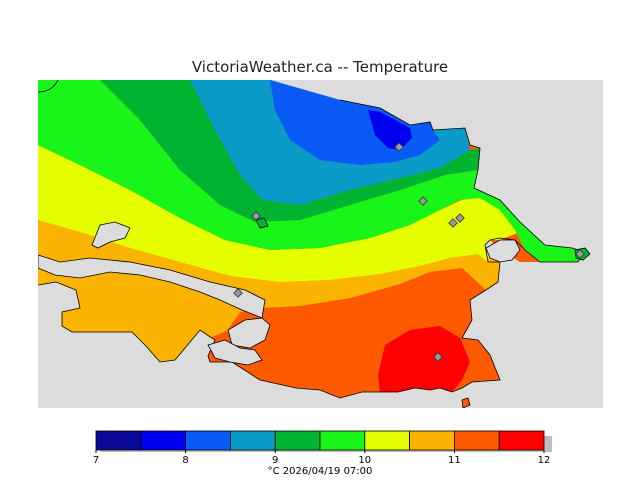  What do you see at coordinates (96, 460) in the screenshot?
I see `legend-tick-label: 7` at bounding box center [96, 460].